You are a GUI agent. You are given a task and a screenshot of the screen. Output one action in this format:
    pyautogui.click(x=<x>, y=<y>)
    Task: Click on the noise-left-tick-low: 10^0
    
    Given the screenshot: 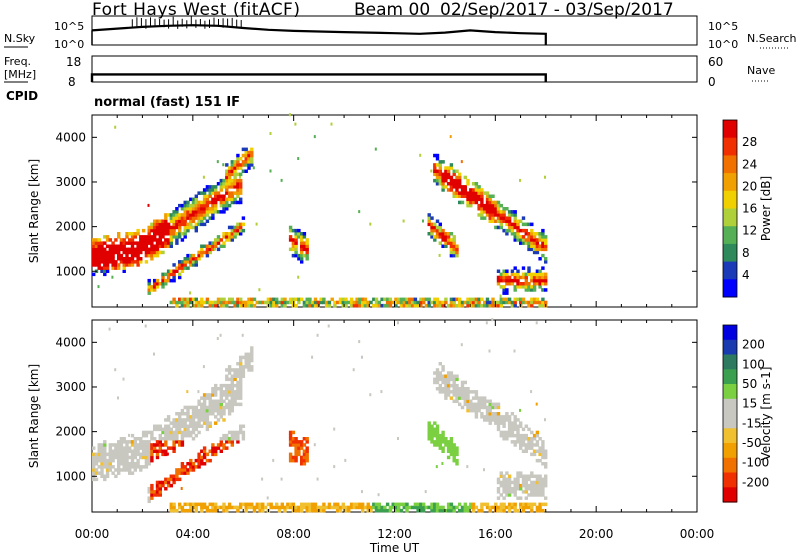 What is the action you would take?
    pyautogui.click(x=69, y=44)
    